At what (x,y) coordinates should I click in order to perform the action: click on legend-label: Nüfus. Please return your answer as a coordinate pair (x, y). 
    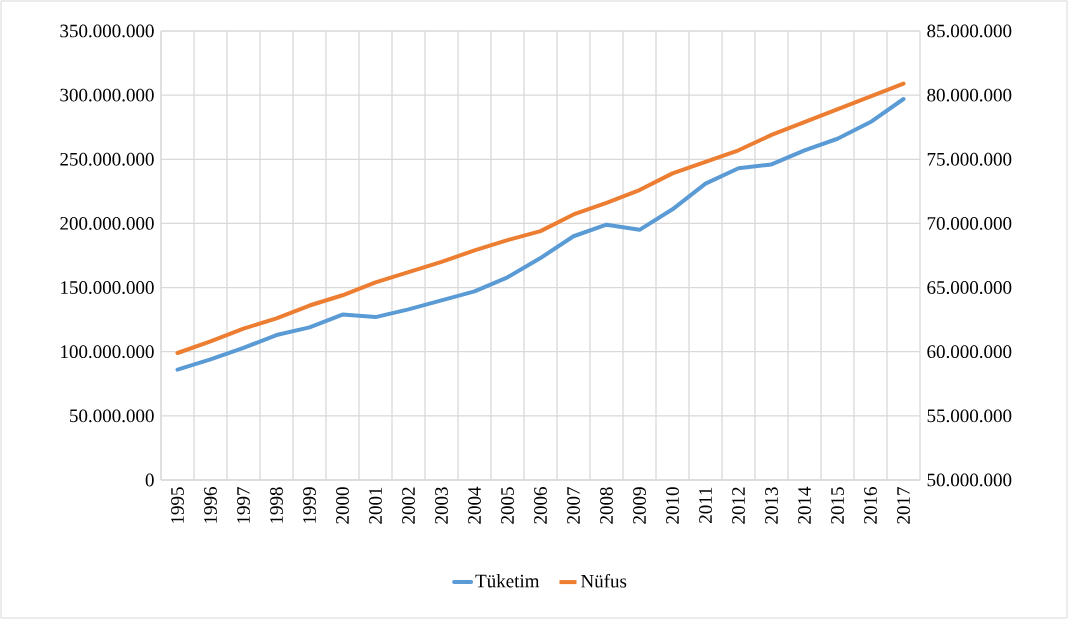
    Looking at the image, I should click on (604, 580).